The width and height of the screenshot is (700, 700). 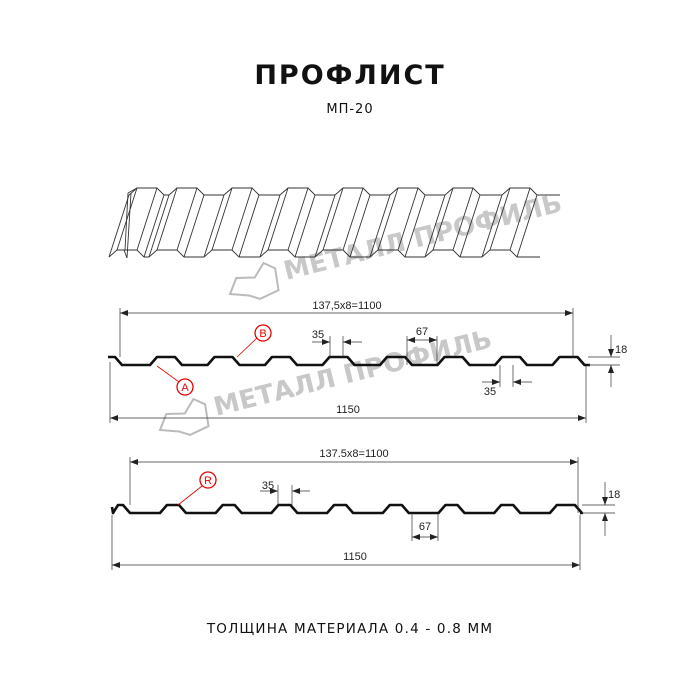 I want to click on profile-a: 137,5x8=1100 1150 35 67 35 18 A B, so click(x=367, y=361).